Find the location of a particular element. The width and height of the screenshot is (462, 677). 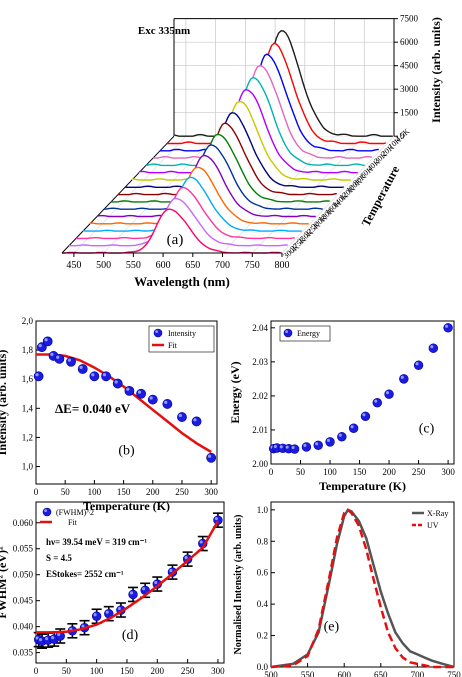

x-tick-label: 50 is located at coordinates (301, 472).